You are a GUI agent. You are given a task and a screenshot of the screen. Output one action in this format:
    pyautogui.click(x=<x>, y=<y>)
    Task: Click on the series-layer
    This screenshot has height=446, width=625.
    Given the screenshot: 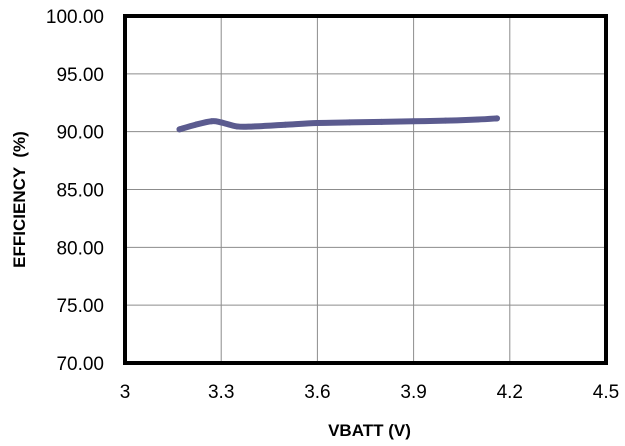 What is the action you would take?
    pyautogui.click(x=338, y=124)
    